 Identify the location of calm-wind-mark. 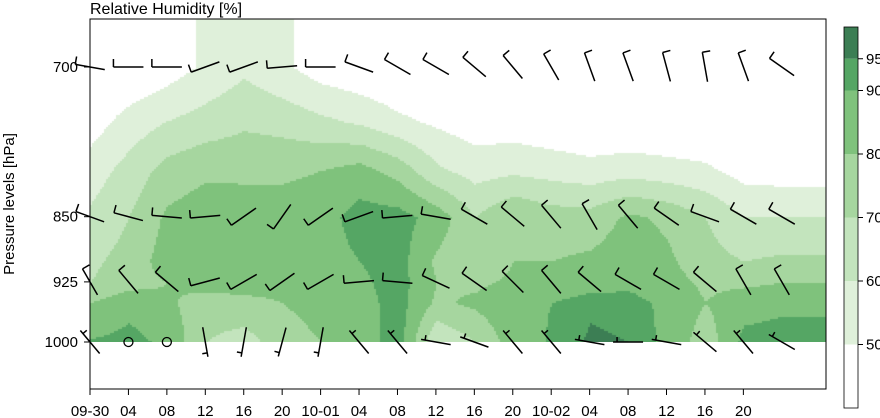
(167, 342).